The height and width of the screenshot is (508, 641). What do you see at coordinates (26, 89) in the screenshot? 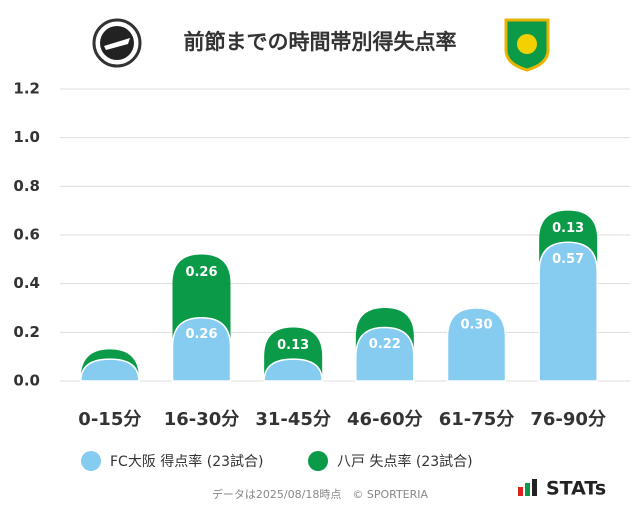
I see `y-tick-label: 1.2` at bounding box center [26, 89].